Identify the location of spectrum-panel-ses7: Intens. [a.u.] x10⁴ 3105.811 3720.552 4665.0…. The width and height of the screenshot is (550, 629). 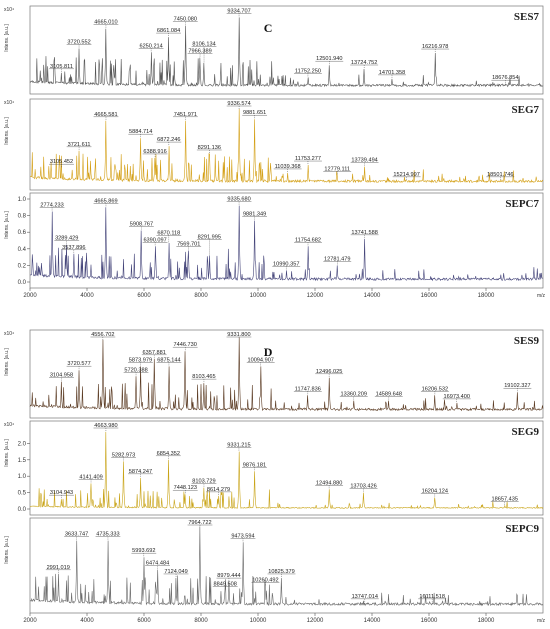
(274, 50).